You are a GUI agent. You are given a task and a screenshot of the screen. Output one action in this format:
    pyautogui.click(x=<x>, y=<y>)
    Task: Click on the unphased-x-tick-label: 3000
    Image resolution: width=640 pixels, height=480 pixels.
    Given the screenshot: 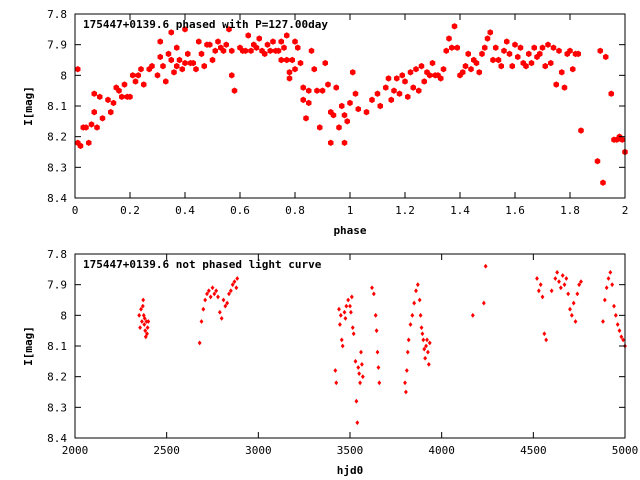 What is the action you would take?
    pyautogui.click(x=258, y=450)
    